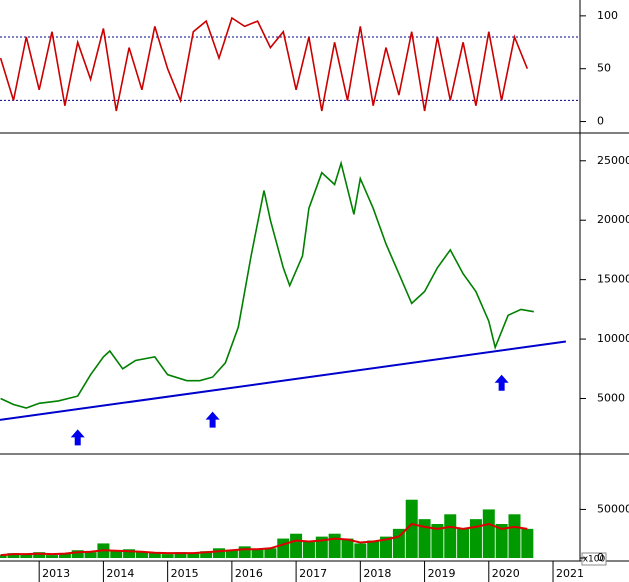  I want to click on x-tick-label: 2020, so click(506, 573).